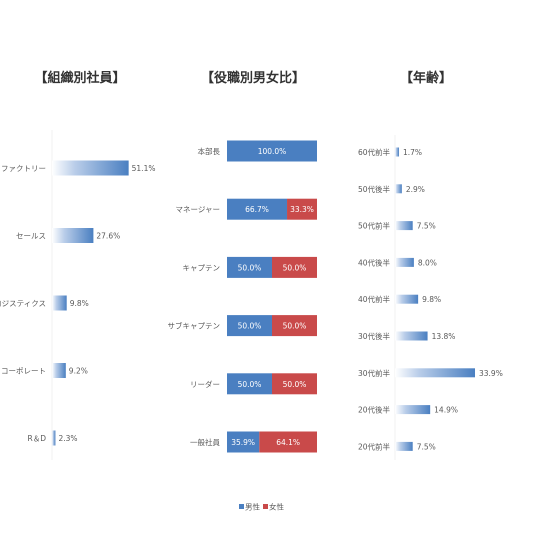  Describe the element at coordinates (194, 326) in the screenshot. I see `category-label: サブキャプテン` at that location.